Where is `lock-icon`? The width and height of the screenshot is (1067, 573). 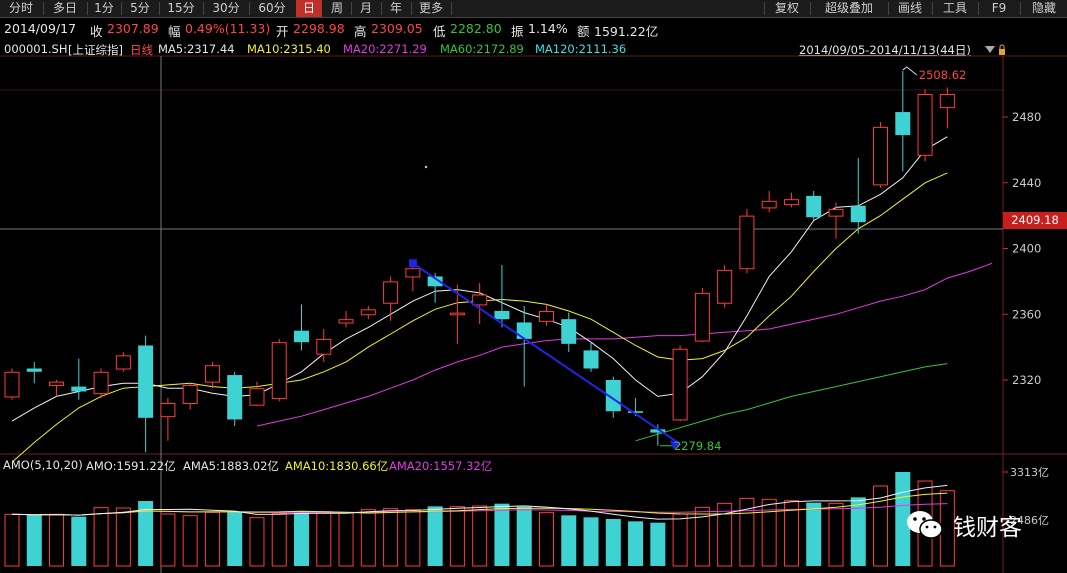 lock-icon is located at coordinates (1002, 52).